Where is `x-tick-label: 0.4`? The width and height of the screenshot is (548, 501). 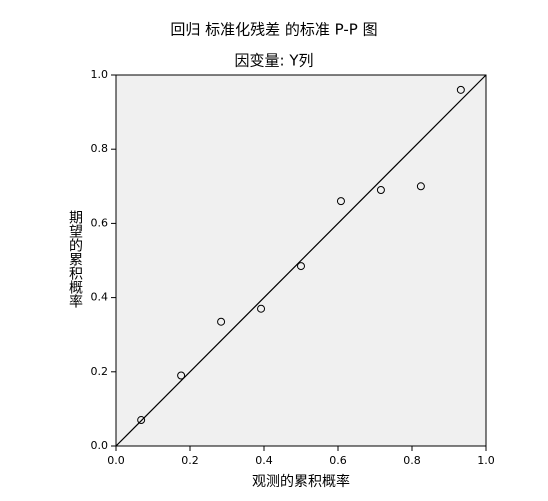
x-tick-label: 0.4 is located at coordinates (264, 460).